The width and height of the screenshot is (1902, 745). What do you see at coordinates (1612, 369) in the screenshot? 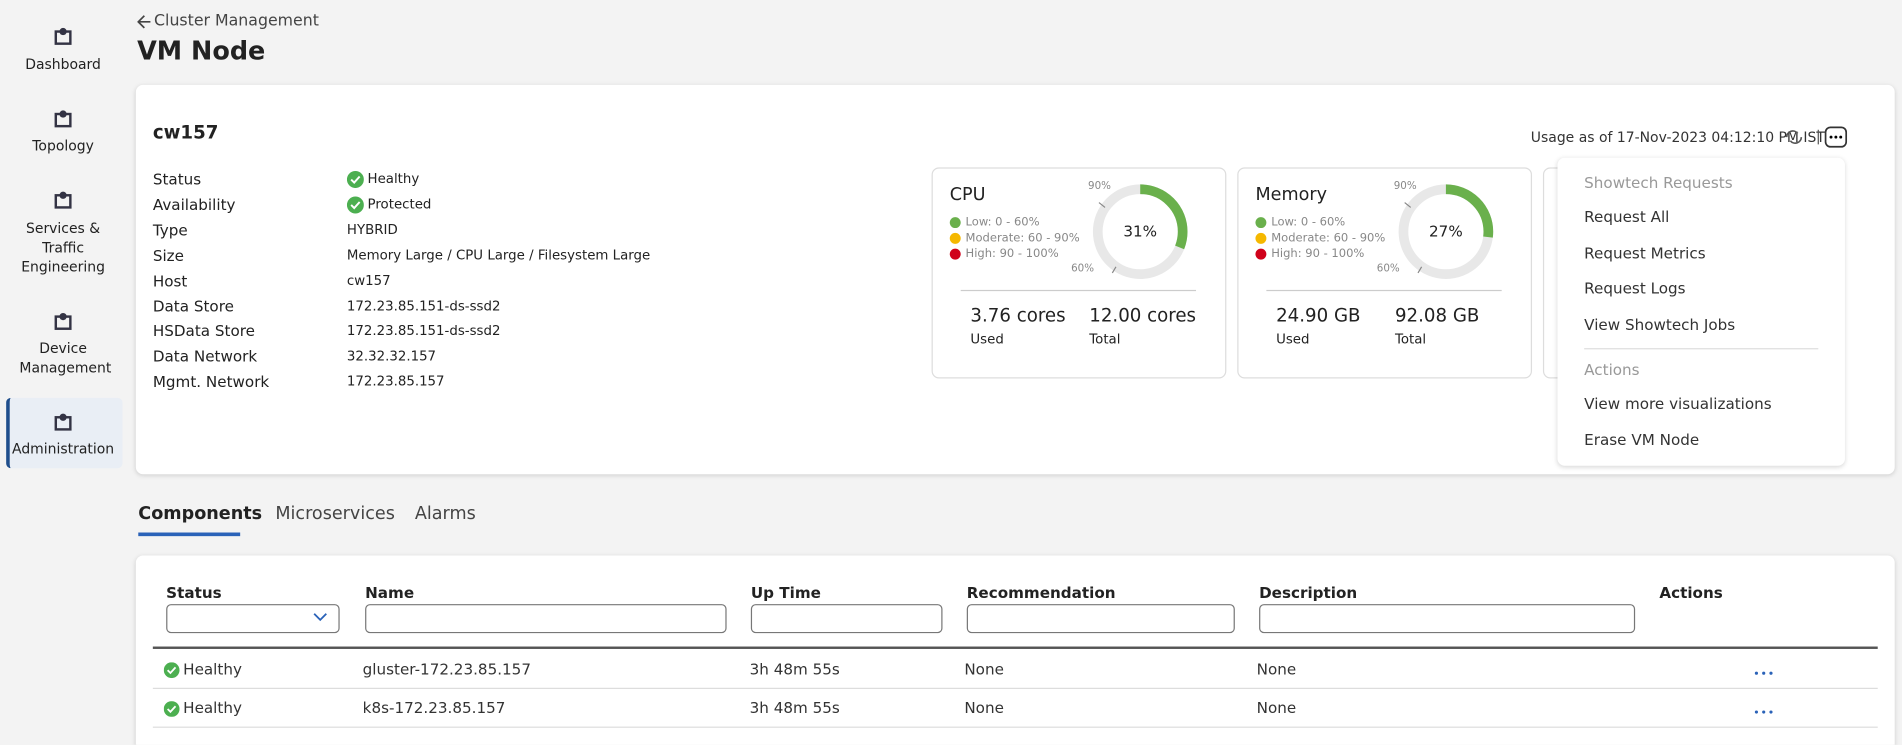
I see `menu-heading: Actions` at bounding box center [1612, 369].